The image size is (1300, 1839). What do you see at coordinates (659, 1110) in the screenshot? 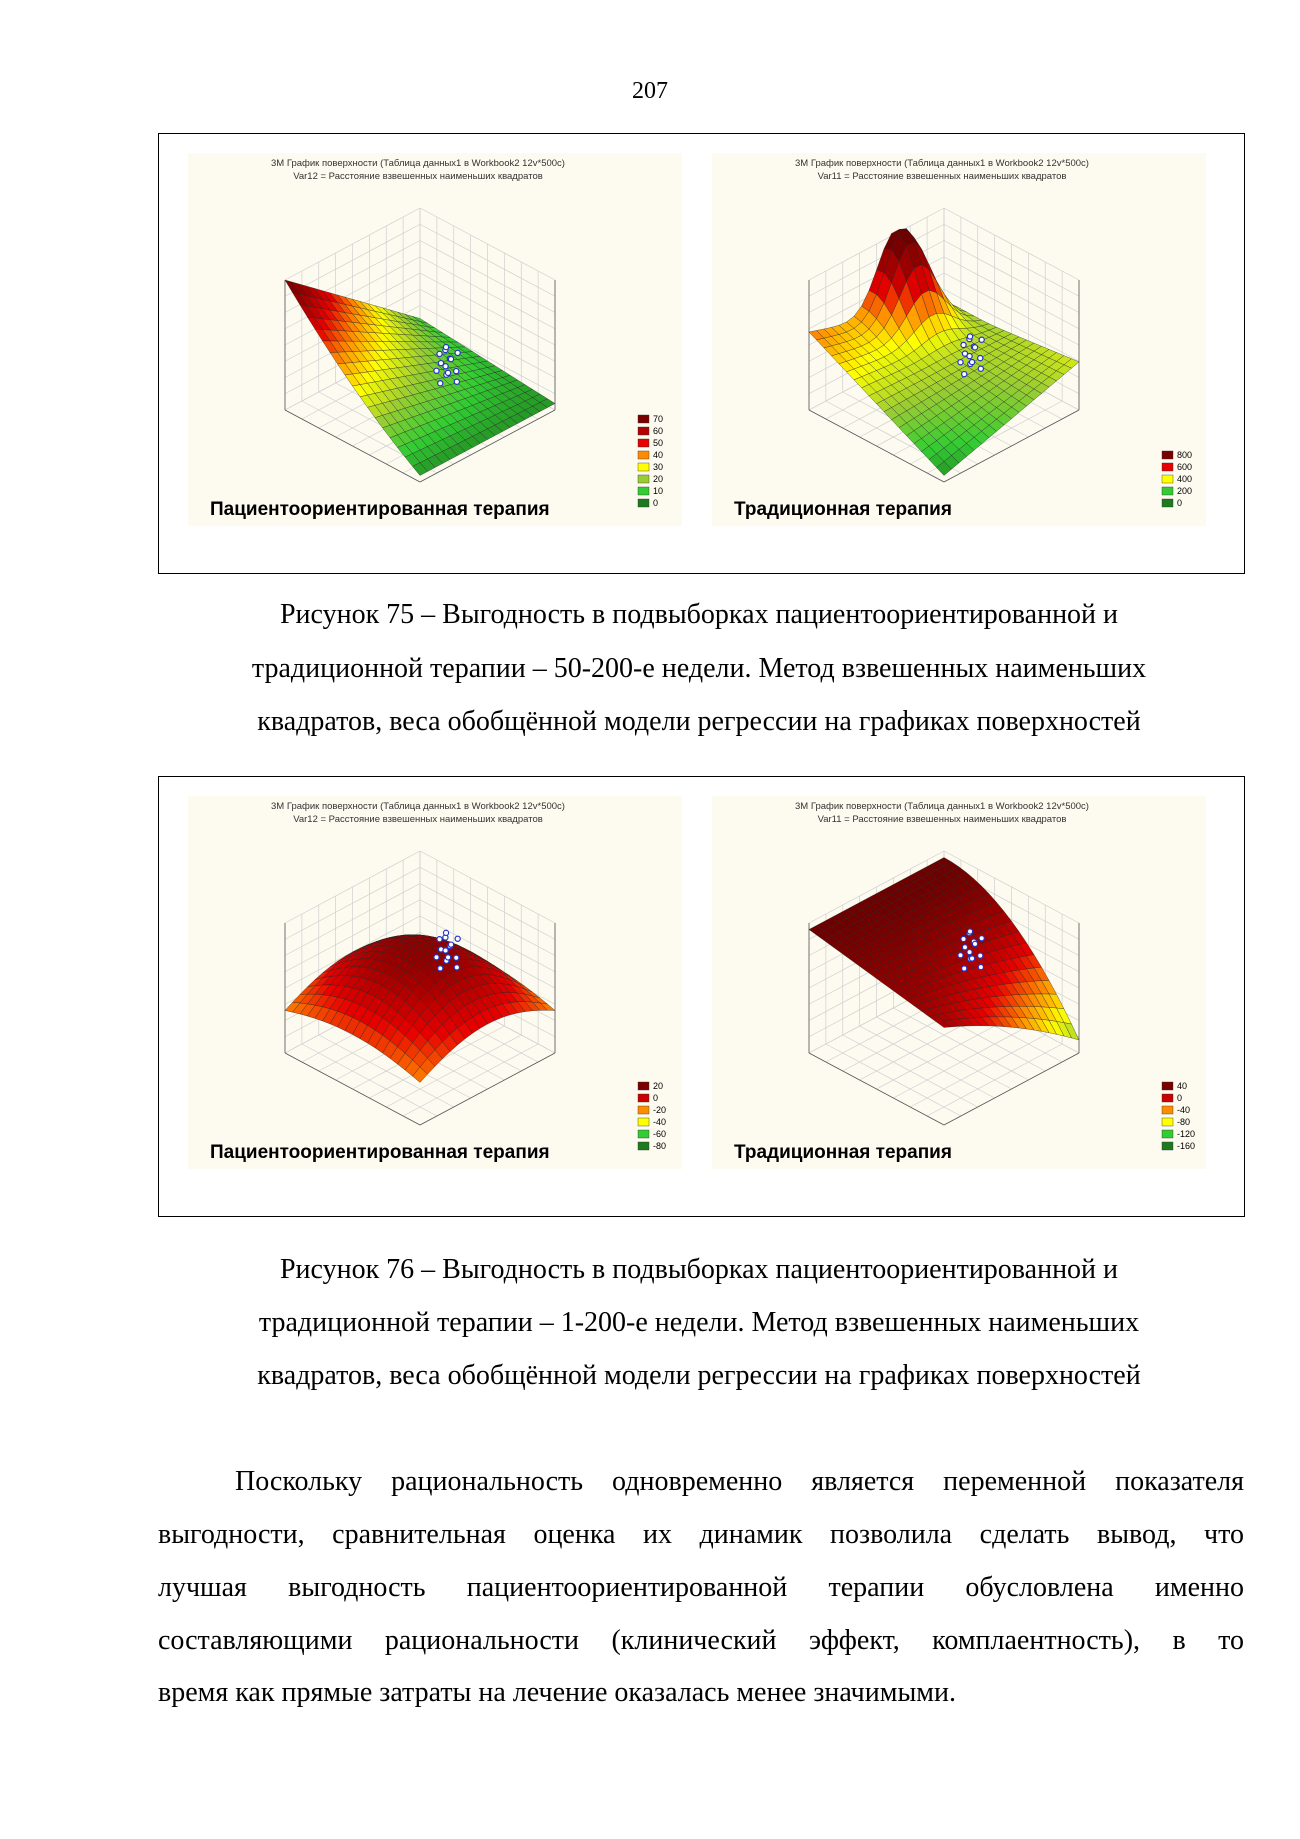
I see `legend-label: -20` at bounding box center [659, 1110].